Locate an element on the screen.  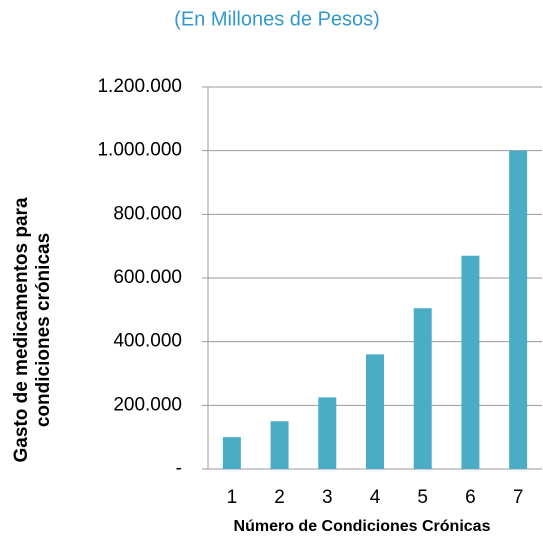
x-tick-label: 2 is located at coordinates (279, 497).